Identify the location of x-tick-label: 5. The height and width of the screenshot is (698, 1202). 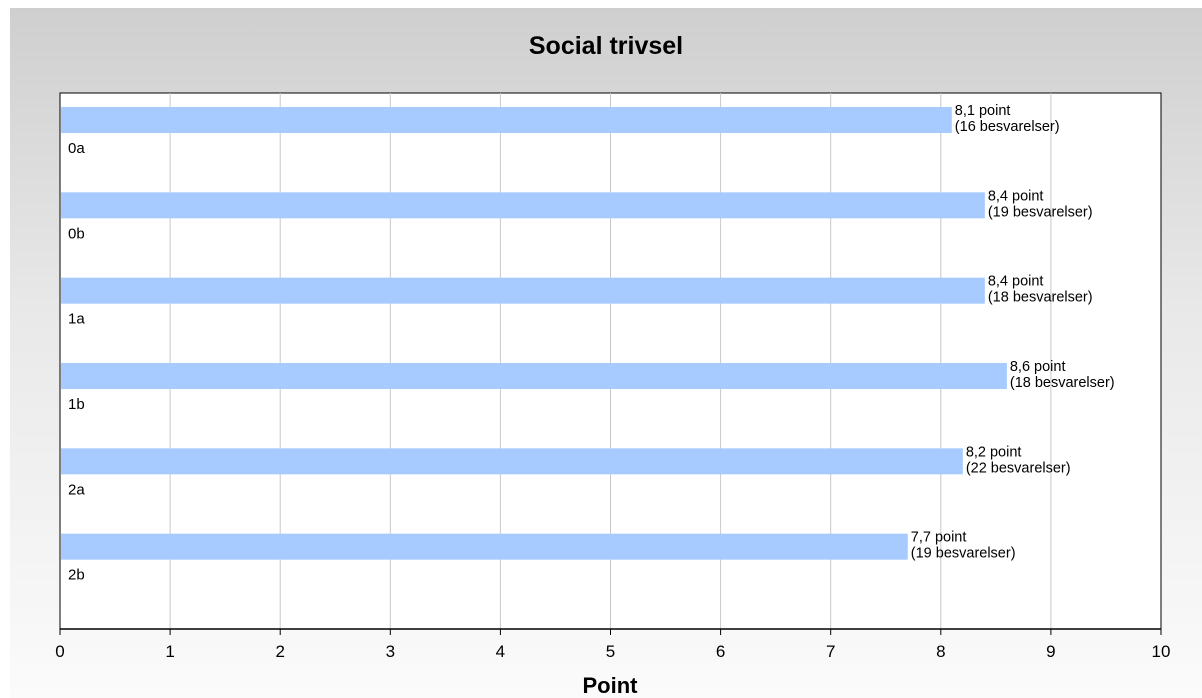
(610, 651).